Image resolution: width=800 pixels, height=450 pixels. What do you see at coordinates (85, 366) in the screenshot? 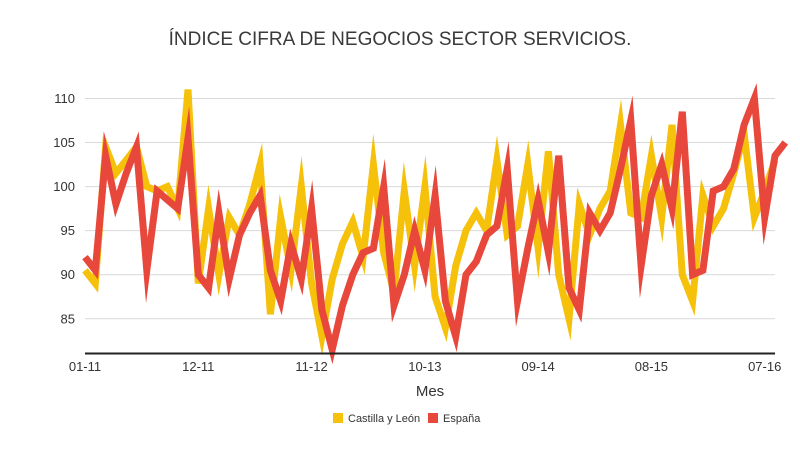
I see `x-tick-label: 01-11` at bounding box center [85, 366].